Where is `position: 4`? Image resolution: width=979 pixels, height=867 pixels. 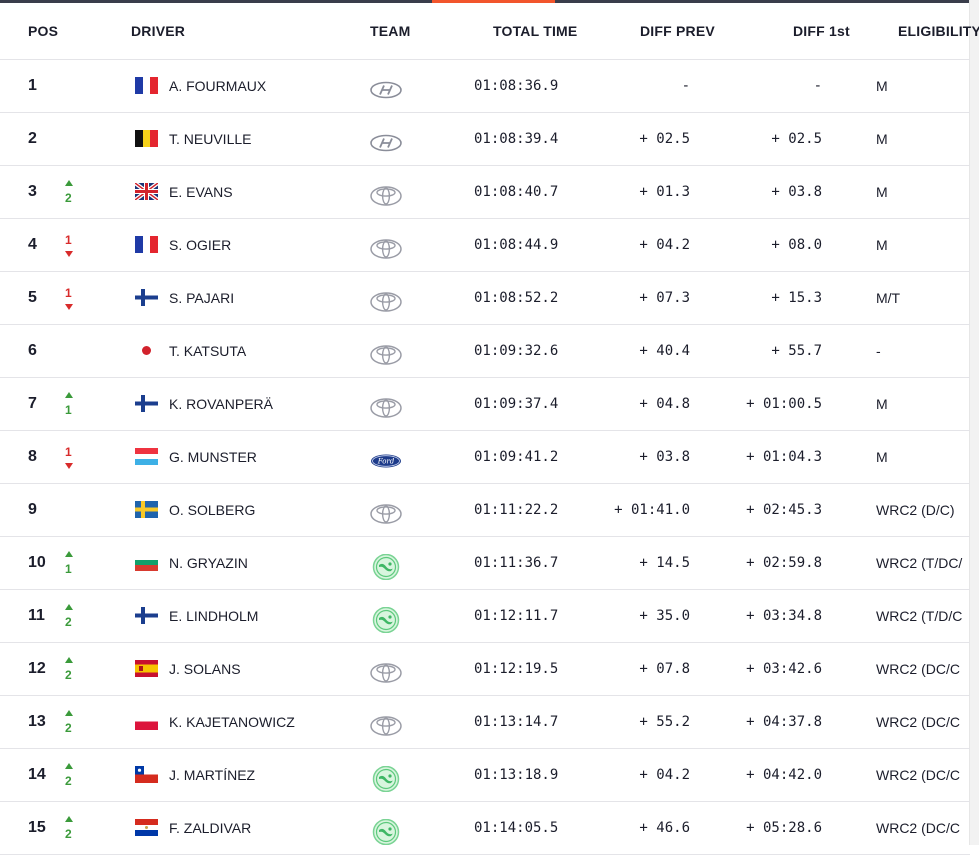 position: 4 is located at coordinates (32, 244).